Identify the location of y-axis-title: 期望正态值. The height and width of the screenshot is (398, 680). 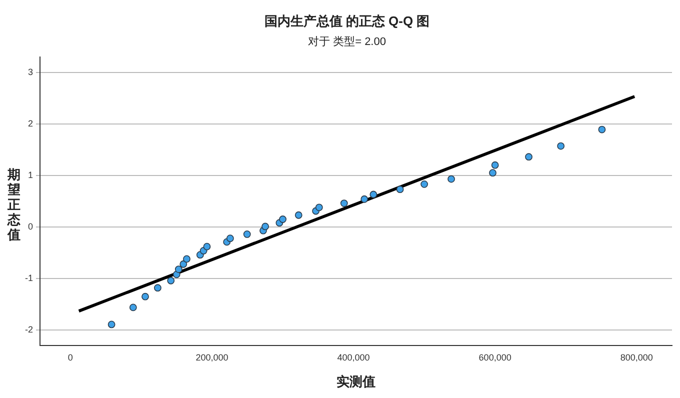
(14, 205).